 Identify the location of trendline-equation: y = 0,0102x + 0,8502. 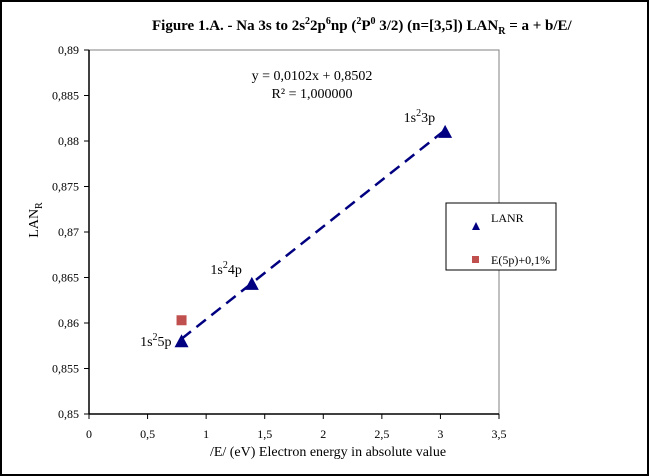
(312, 76).